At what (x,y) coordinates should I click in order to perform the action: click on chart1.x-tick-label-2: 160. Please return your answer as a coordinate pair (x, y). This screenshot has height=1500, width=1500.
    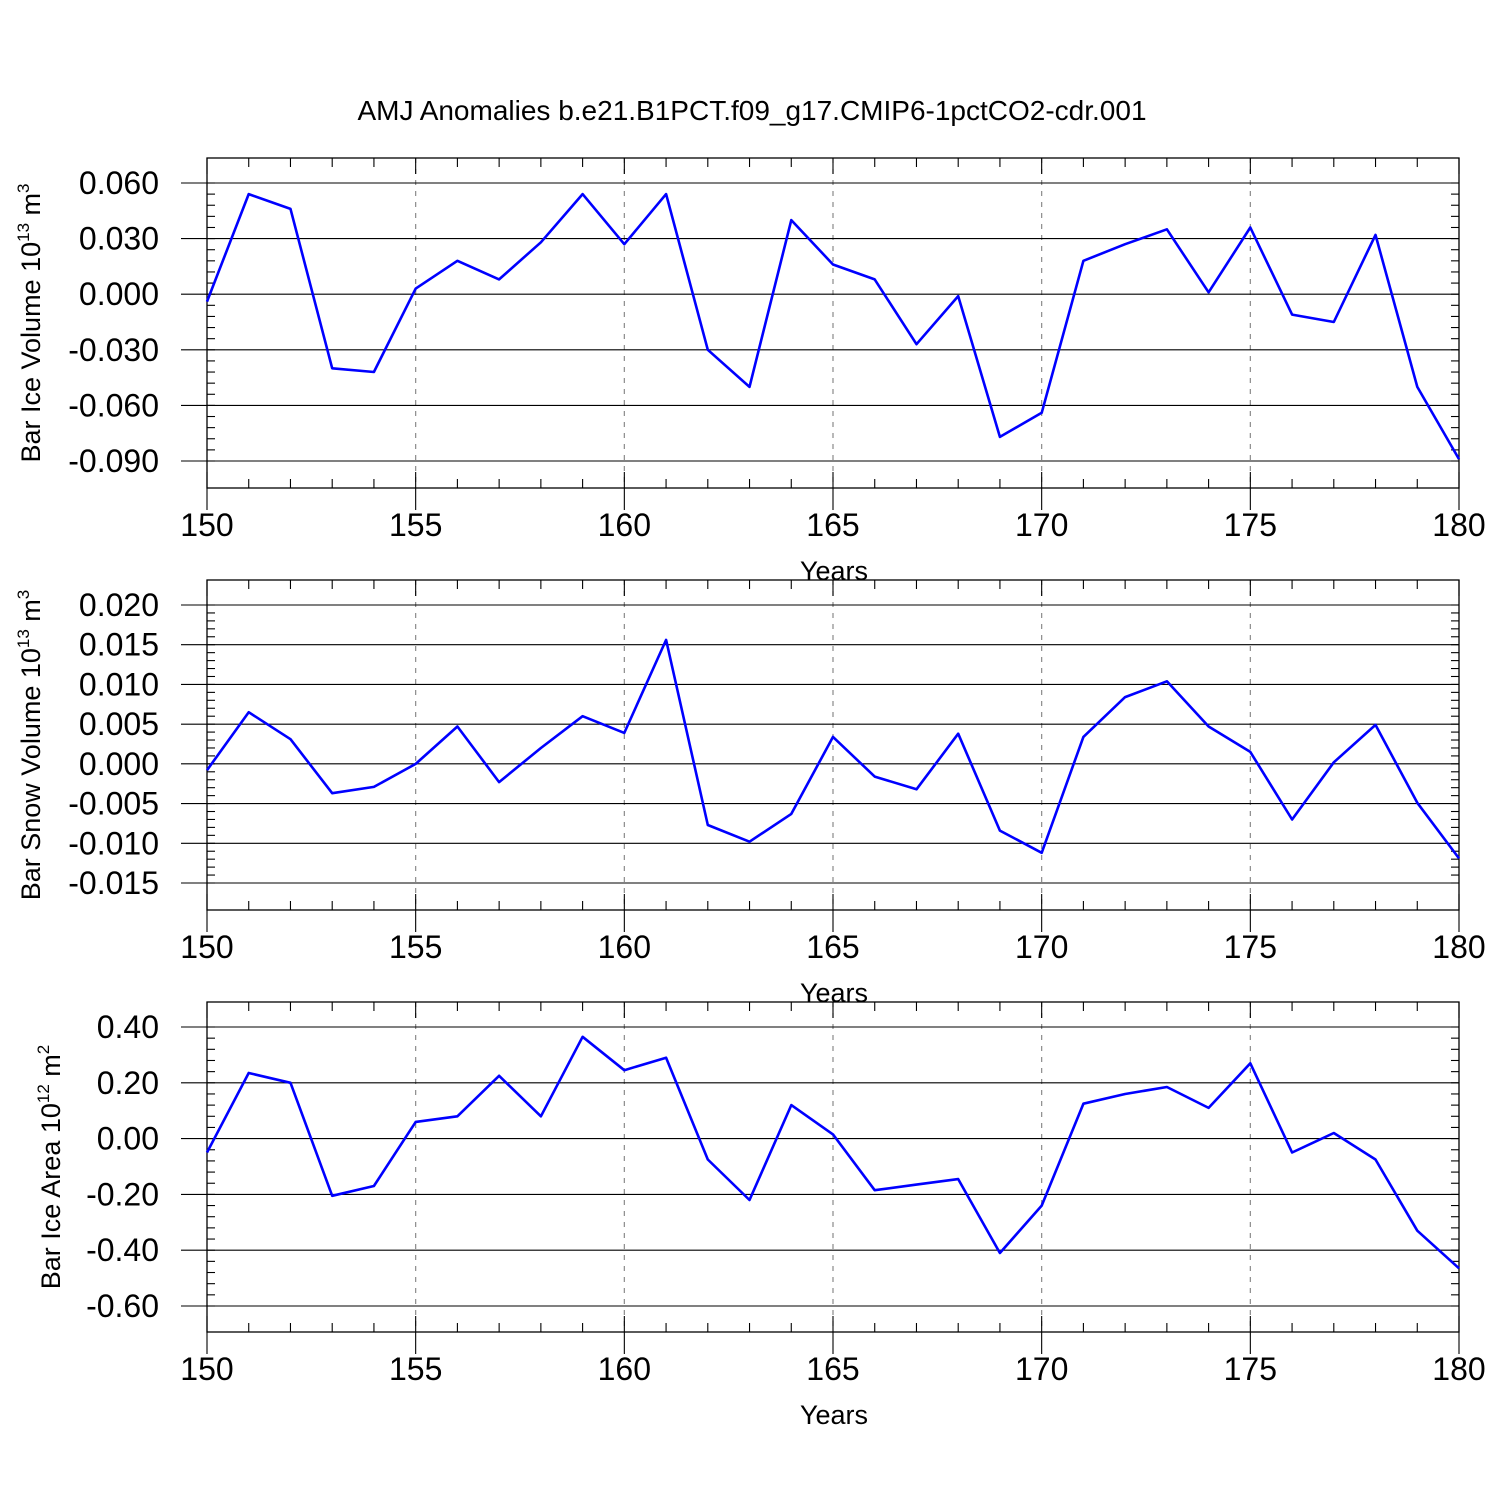
    Looking at the image, I should click on (624, 947).